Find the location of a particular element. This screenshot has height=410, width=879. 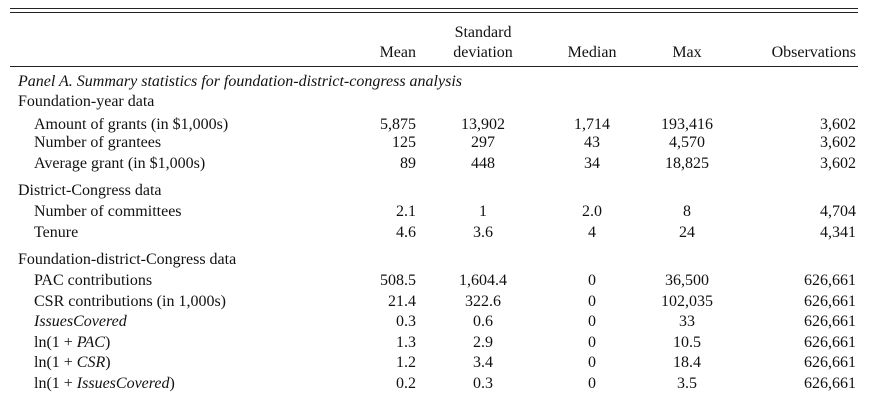

header-mean: Mean is located at coordinates (397, 52).